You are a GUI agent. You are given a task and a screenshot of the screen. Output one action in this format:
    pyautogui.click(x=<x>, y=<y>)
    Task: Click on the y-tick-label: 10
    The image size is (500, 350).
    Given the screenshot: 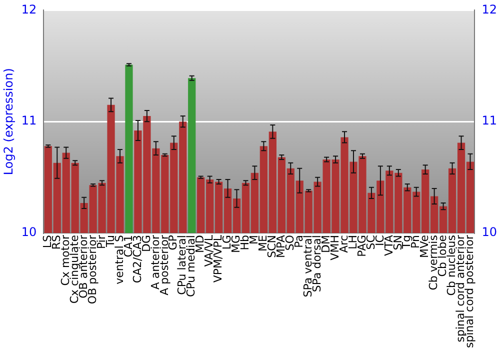 What is the action you would take?
    pyautogui.click(x=29, y=232)
    